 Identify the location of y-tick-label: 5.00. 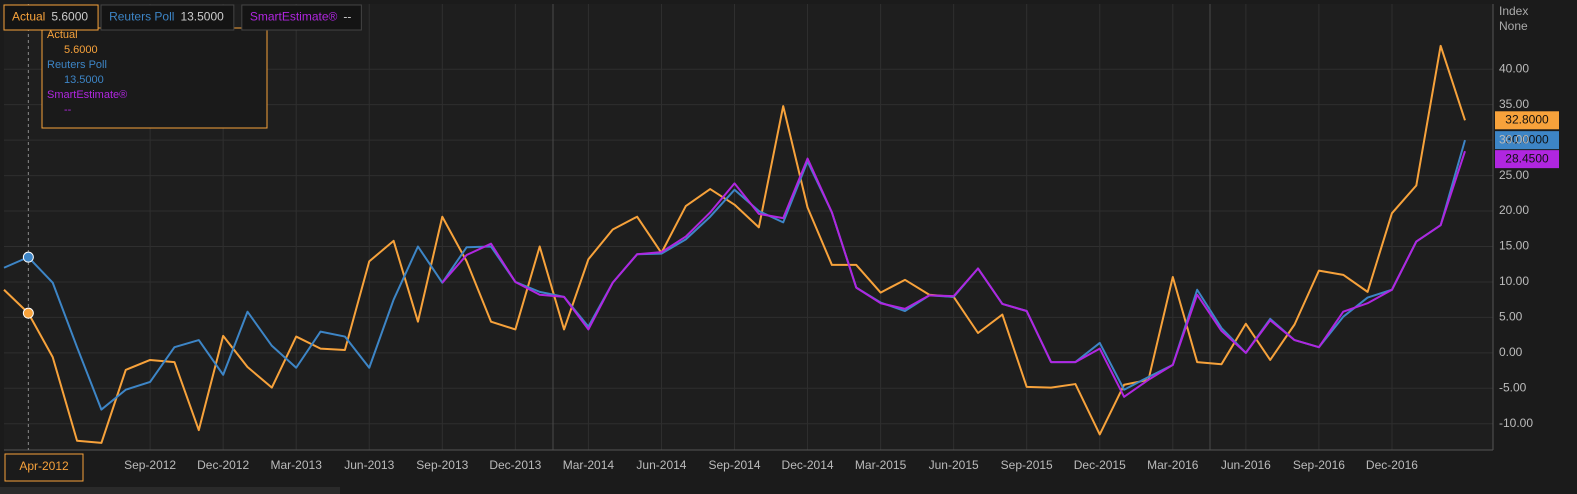
(1511, 317).